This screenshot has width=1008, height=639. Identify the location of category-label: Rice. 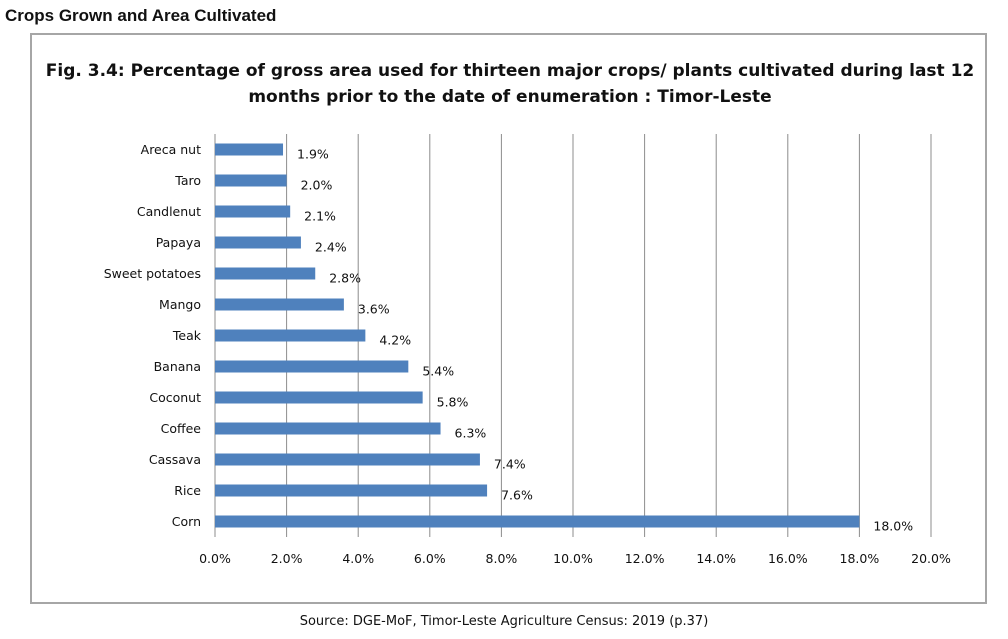
(187, 490).